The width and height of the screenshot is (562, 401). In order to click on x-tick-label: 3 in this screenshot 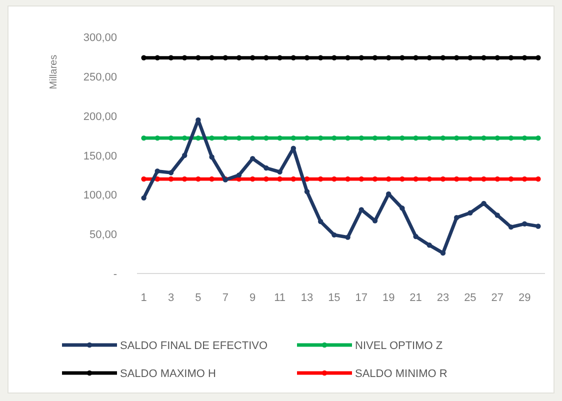, I will do `click(171, 298)`.